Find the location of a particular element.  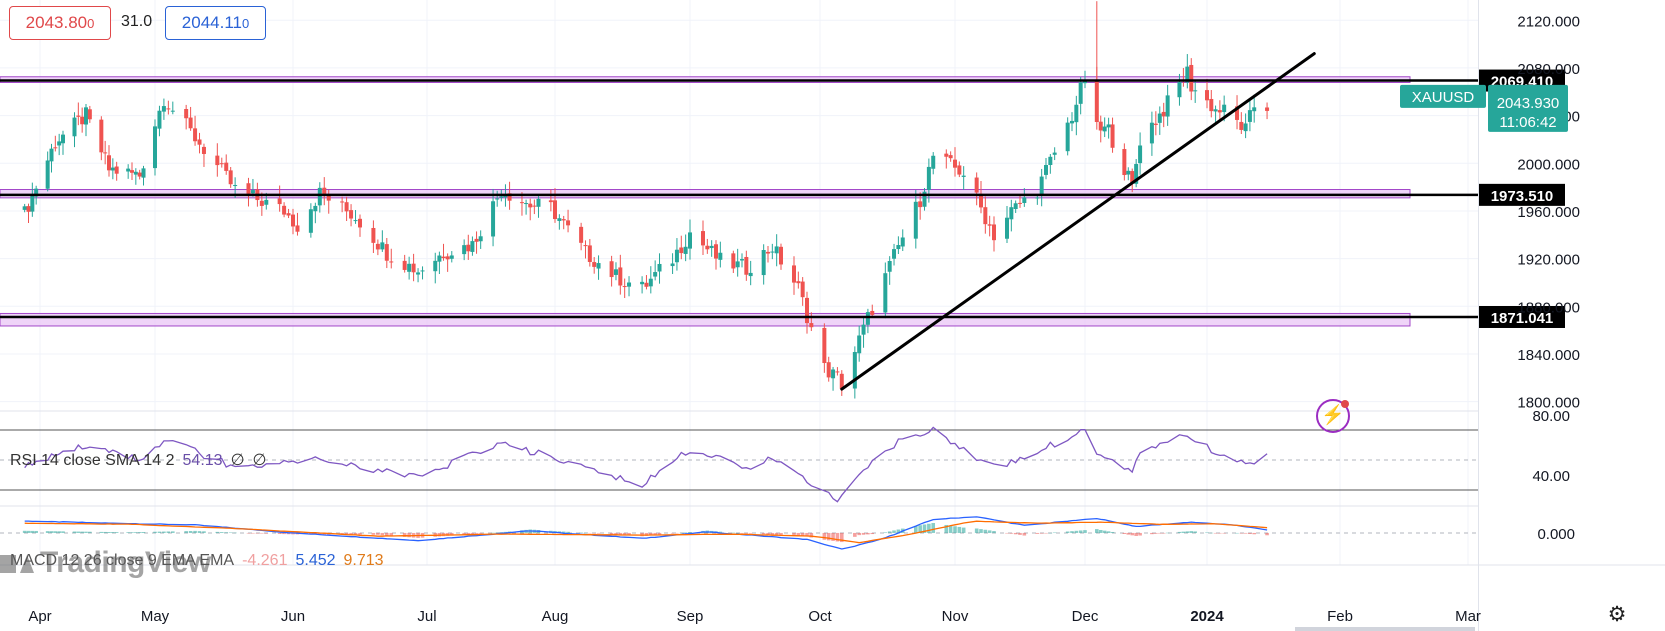

gear-icon: ⚙ is located at coordinates (1617, 614).